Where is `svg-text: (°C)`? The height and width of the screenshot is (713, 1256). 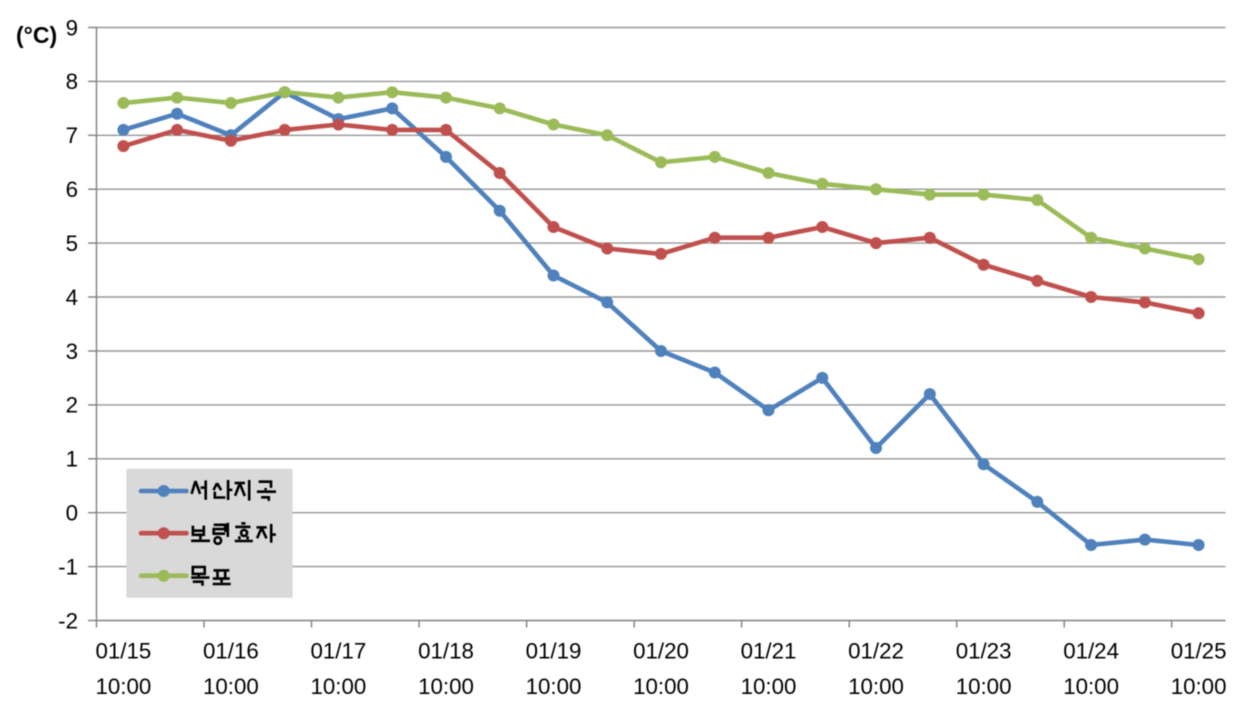
svg-text: (°C) is located at coordinates (36, 35).